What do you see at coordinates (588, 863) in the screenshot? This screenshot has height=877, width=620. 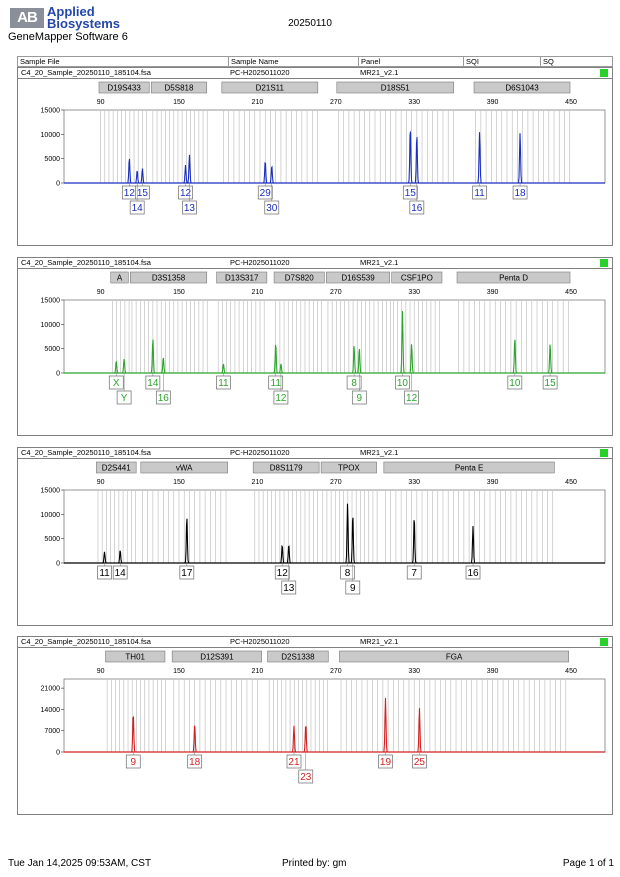 I see `footer-page-number: Page 1 of 1` at bounding box center [588, 863].